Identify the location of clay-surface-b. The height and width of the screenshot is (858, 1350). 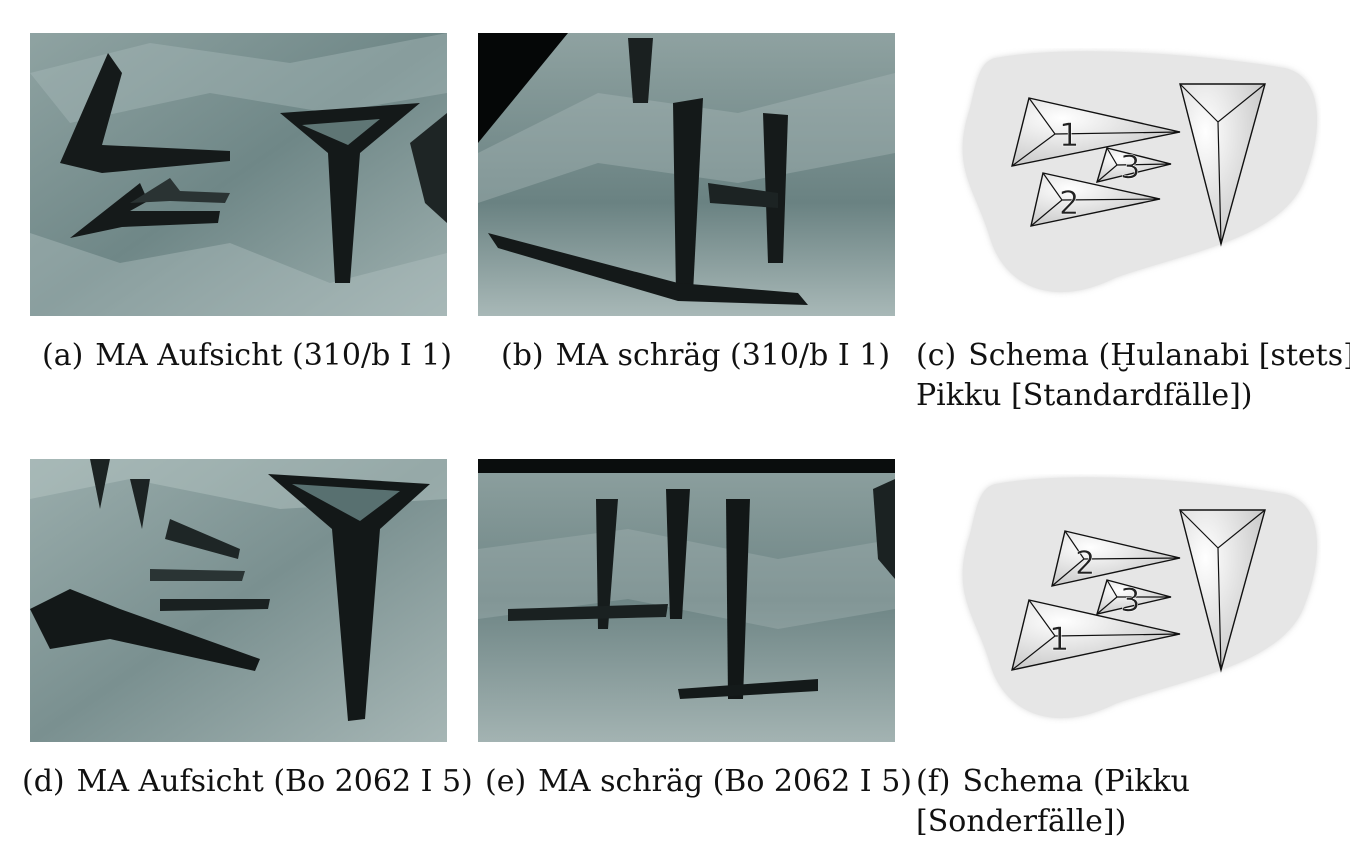
(686, 174).